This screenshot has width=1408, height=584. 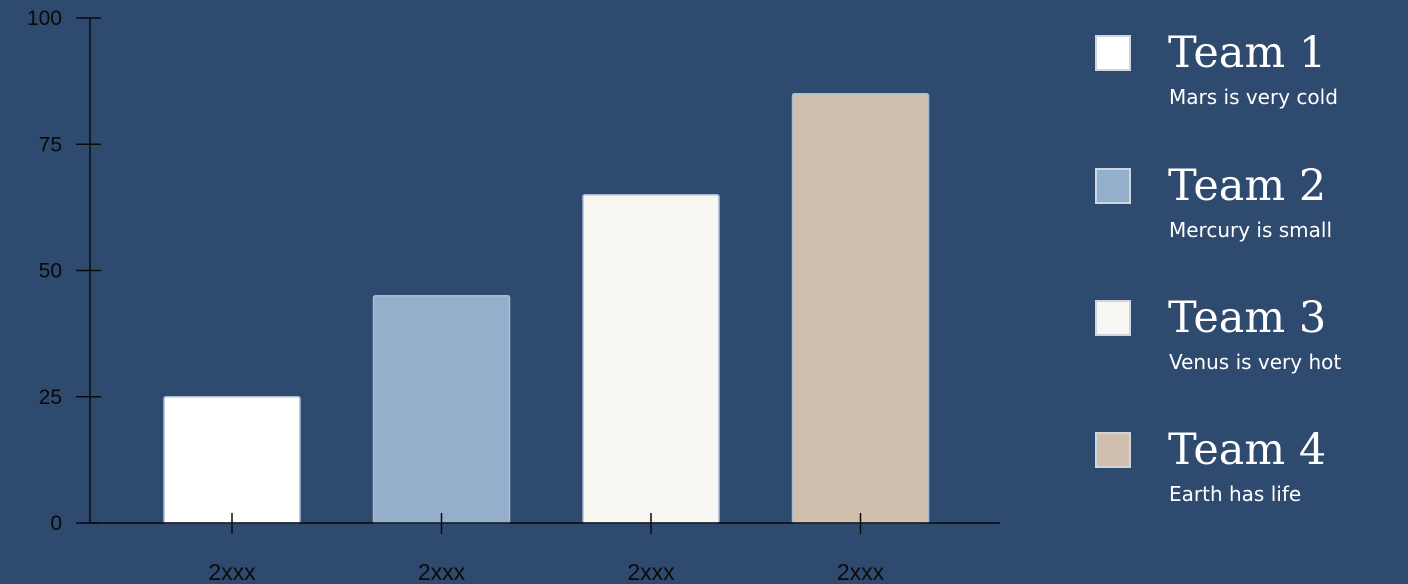 I want to click on legend-team-name: Team 3, so click(x=1247, y=318).